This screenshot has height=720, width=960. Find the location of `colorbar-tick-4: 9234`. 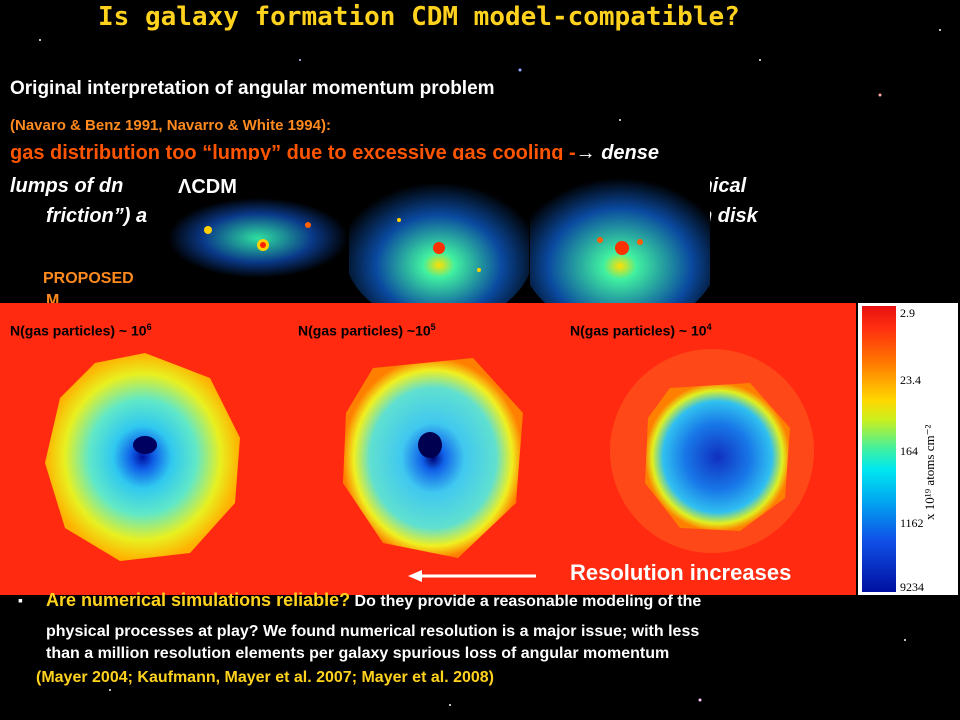

colorbar-tick-4: 9234 is located at coordinates (912, 587).